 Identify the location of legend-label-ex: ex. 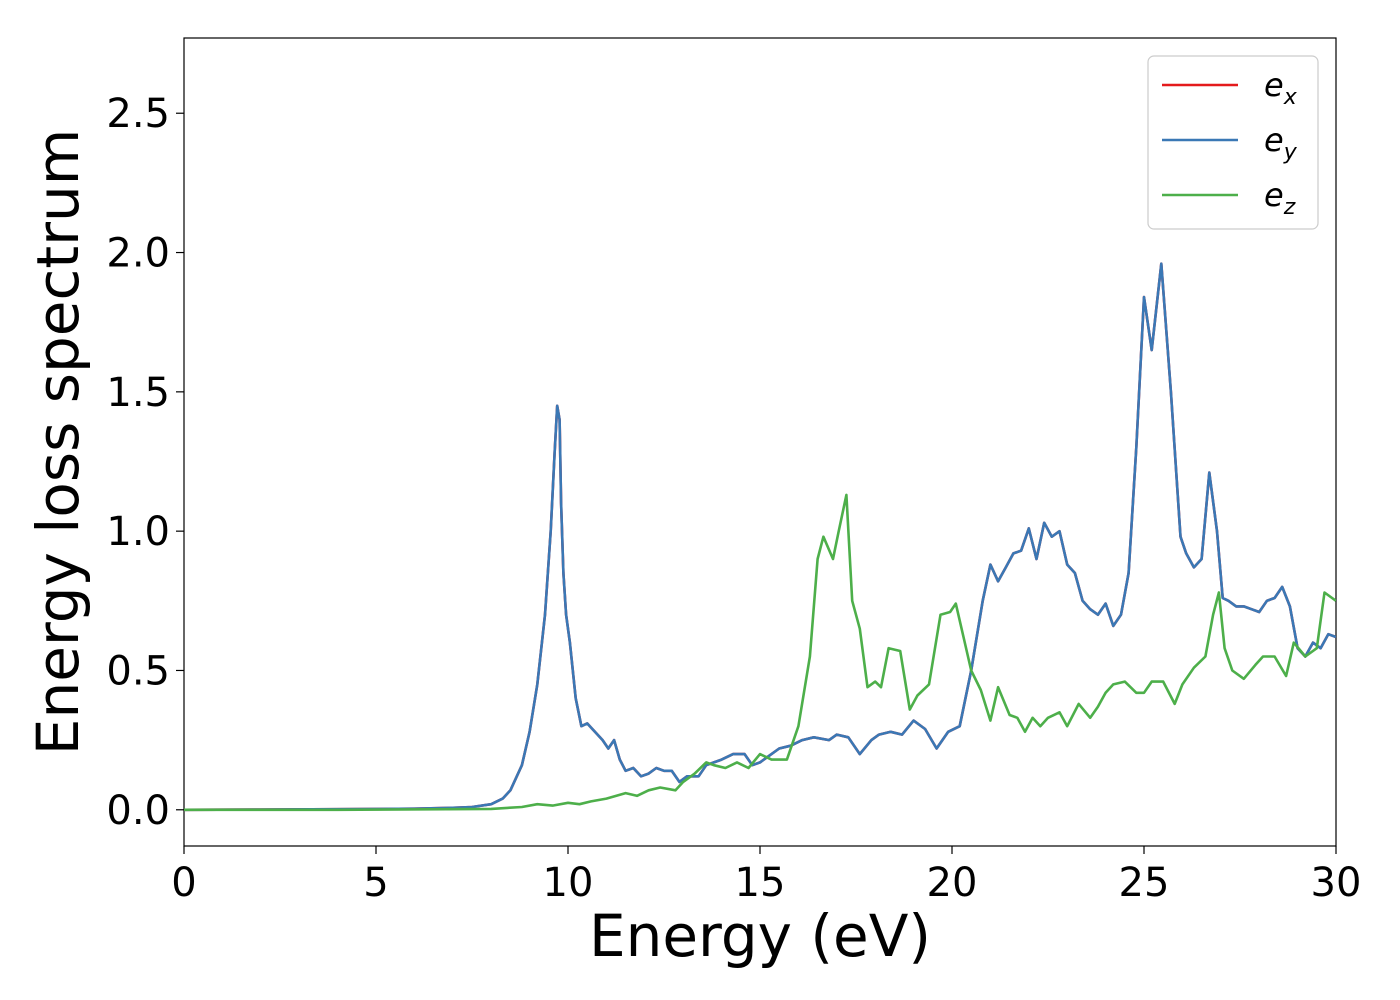
(1281, 88).